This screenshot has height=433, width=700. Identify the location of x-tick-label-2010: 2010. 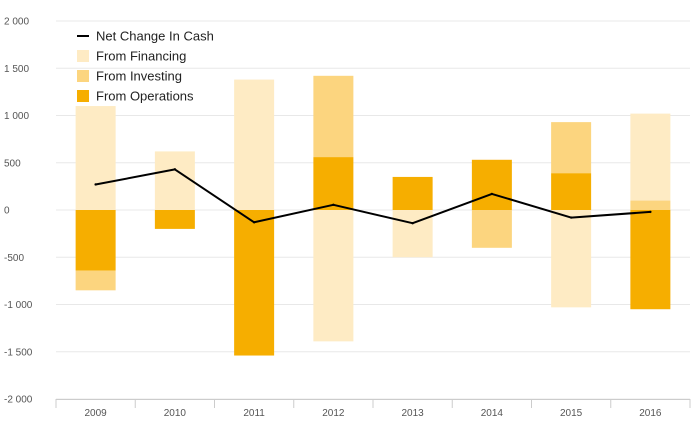
(175, 413).